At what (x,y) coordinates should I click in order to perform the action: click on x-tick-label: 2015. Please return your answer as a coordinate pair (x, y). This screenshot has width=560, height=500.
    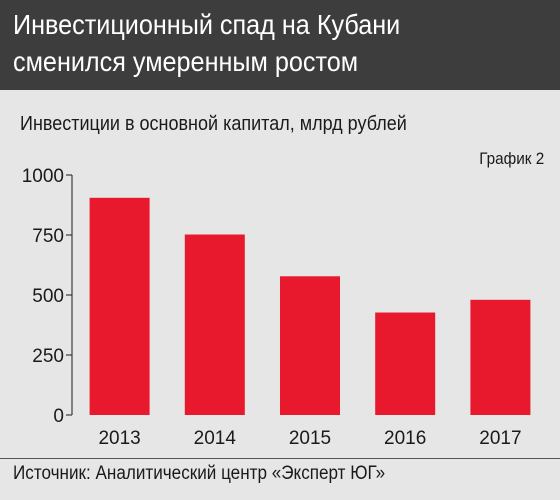
    Looking at the image, I should click on (310, 438).